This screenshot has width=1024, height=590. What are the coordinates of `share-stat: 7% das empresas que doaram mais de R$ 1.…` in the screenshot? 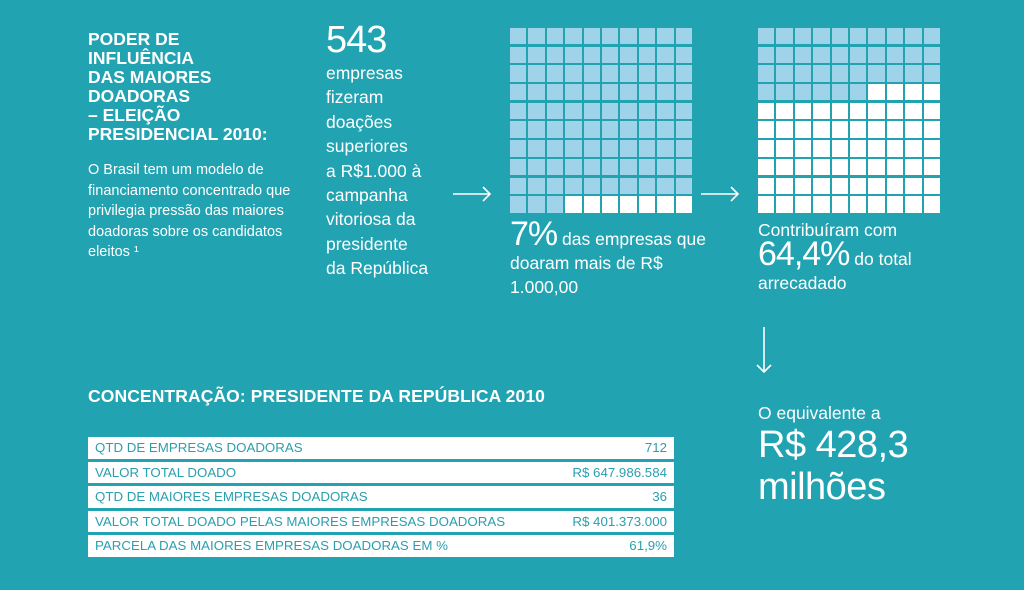 It's located at (610, 258).